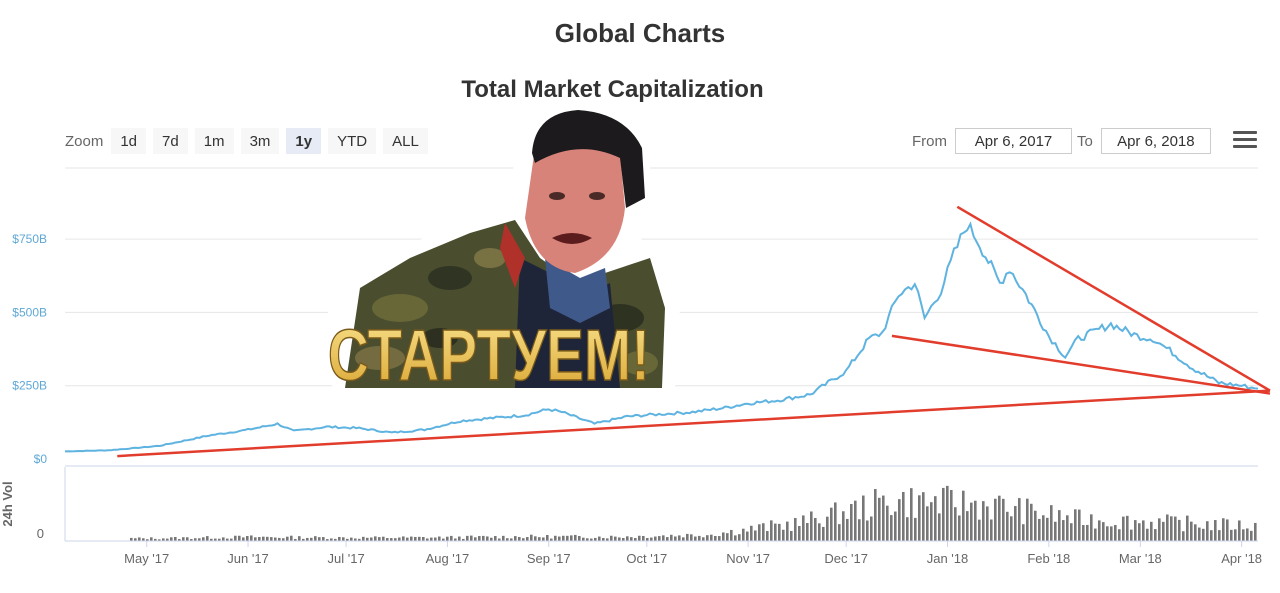 Image resolution: width=1280 pixels, height=593 pixels. What do you see at coordinates (1241, 558) in the screenshot?
I see `x-tick-label: Apr '18` at bounding box center [1241, 558].